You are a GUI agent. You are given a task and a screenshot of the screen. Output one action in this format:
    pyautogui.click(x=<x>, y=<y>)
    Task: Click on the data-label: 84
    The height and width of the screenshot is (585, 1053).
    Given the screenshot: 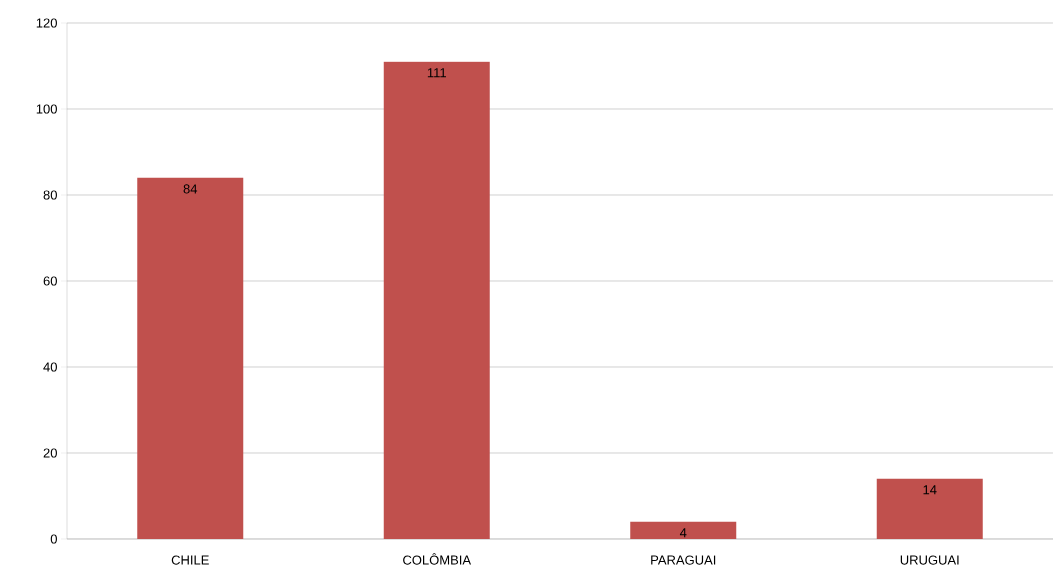 What is the action you would take?
    pyautogui.click(x=190, y=189)
    